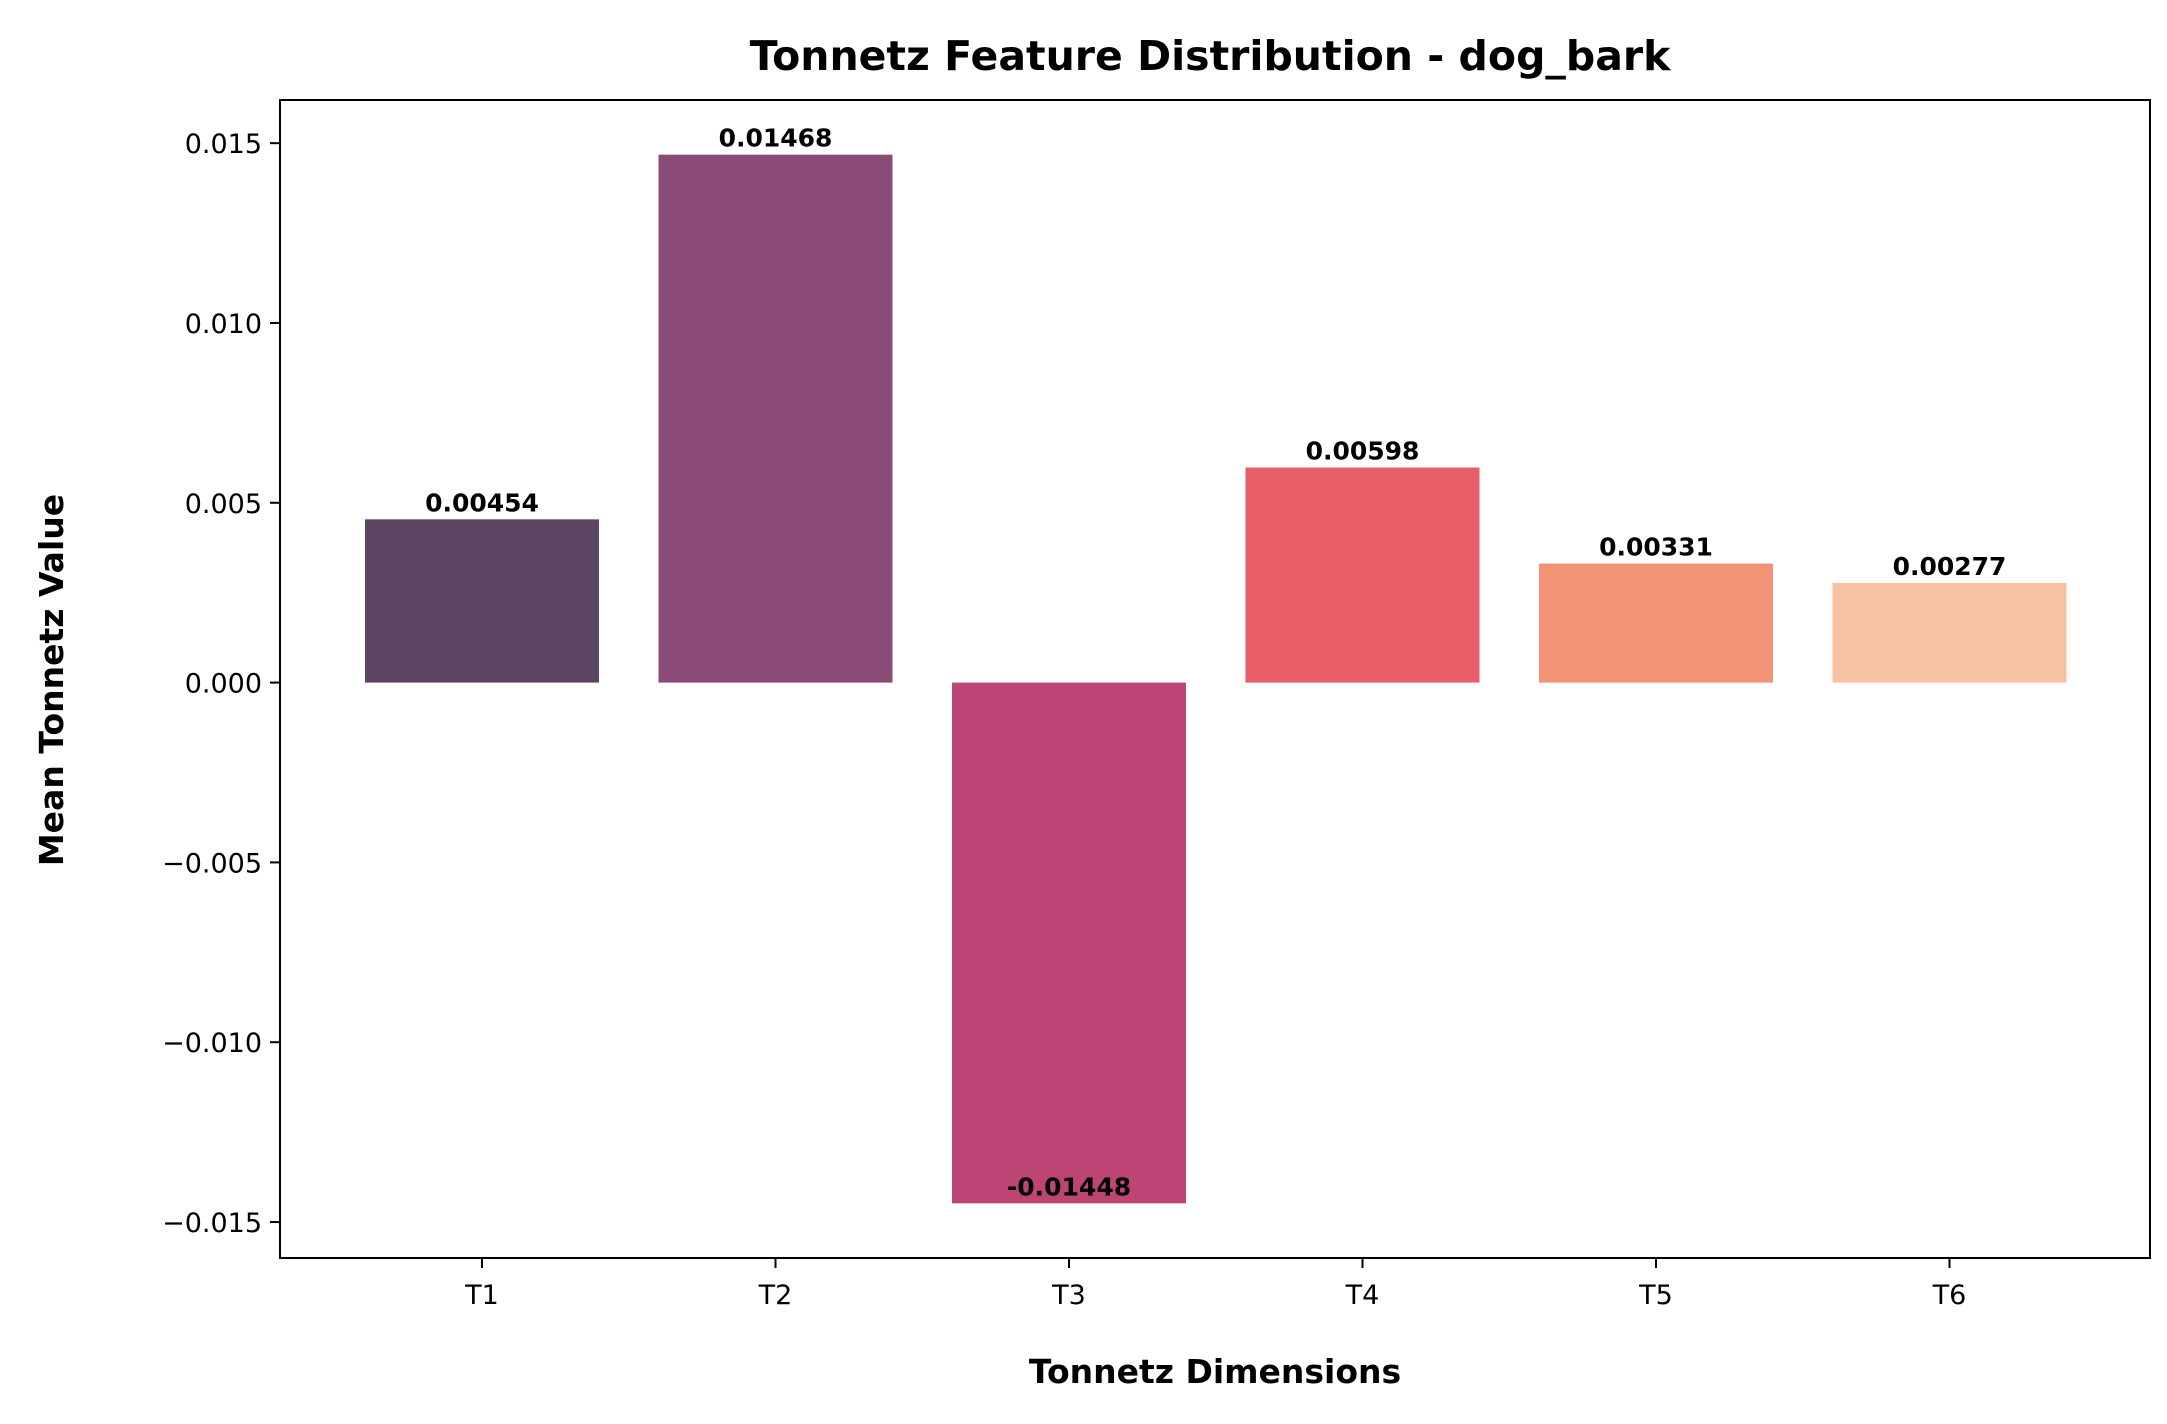 The width and height of the screenshot is (2167, 1424). What do you see at coordinates (1949, 1295) in the screenshot?
I see `x-tick-label: T6` at bounding box center [1949, 1295].